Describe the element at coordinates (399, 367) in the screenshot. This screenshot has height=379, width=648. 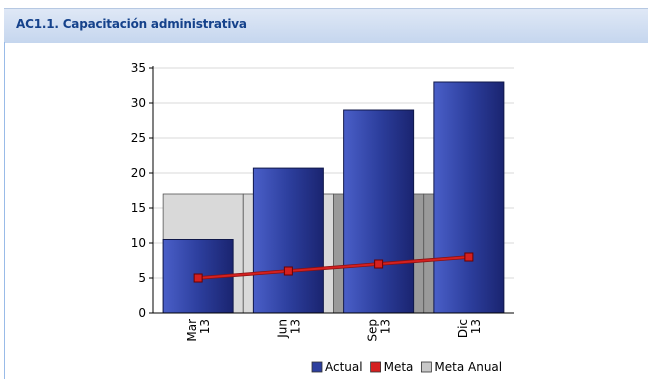
I see `legend-label: Meta` at that location.